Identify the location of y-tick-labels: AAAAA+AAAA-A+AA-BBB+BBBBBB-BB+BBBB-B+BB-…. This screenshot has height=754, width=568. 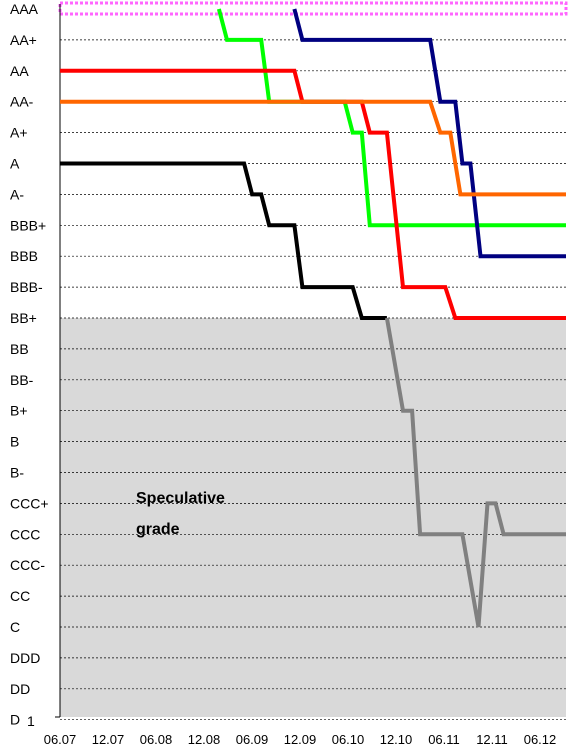
(29, 364).